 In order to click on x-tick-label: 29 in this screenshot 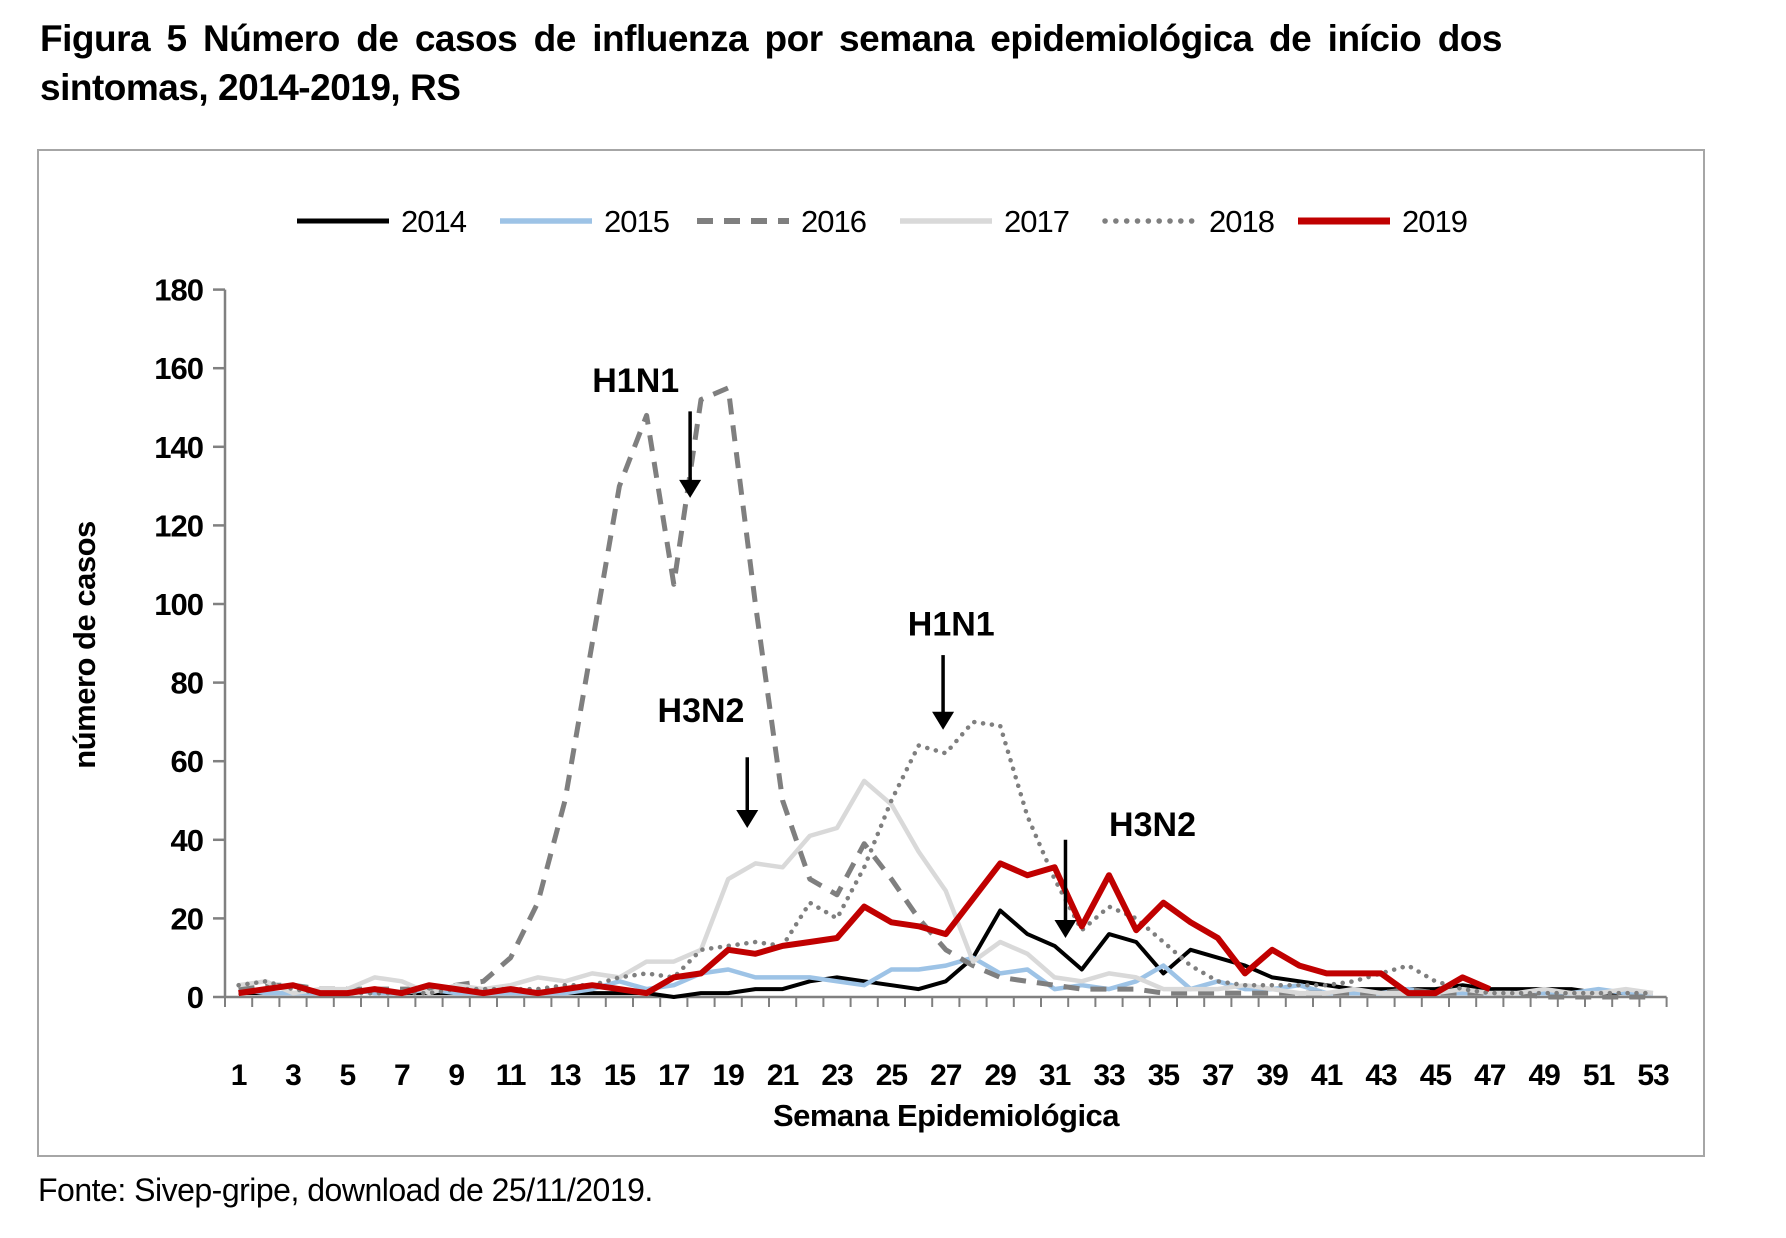, I will do `click(1001, 1075)`.